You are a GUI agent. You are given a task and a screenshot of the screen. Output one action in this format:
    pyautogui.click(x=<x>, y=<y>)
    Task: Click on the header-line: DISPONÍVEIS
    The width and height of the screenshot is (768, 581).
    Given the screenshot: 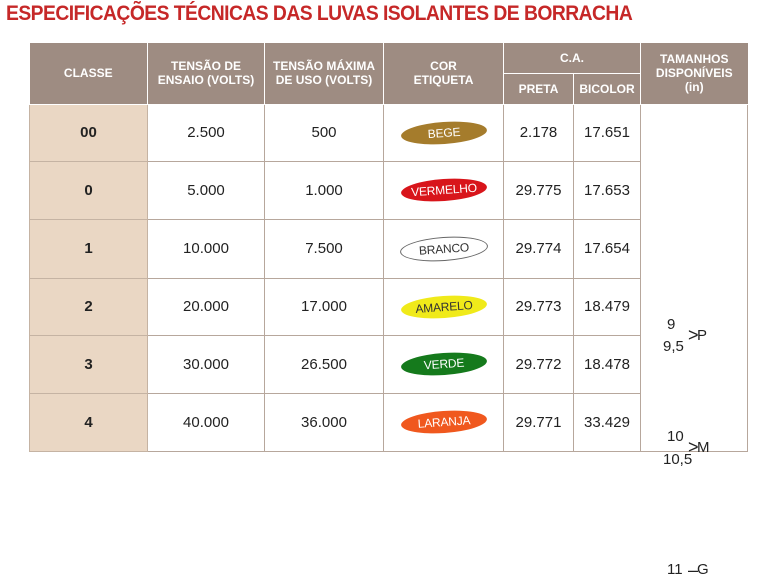 What is the action you would take?
    pyautogui.click(x=694, y=73)
    